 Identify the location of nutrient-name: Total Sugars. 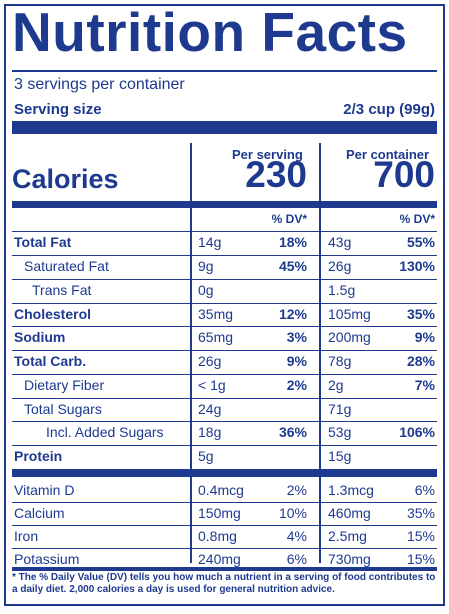
(63, 409).